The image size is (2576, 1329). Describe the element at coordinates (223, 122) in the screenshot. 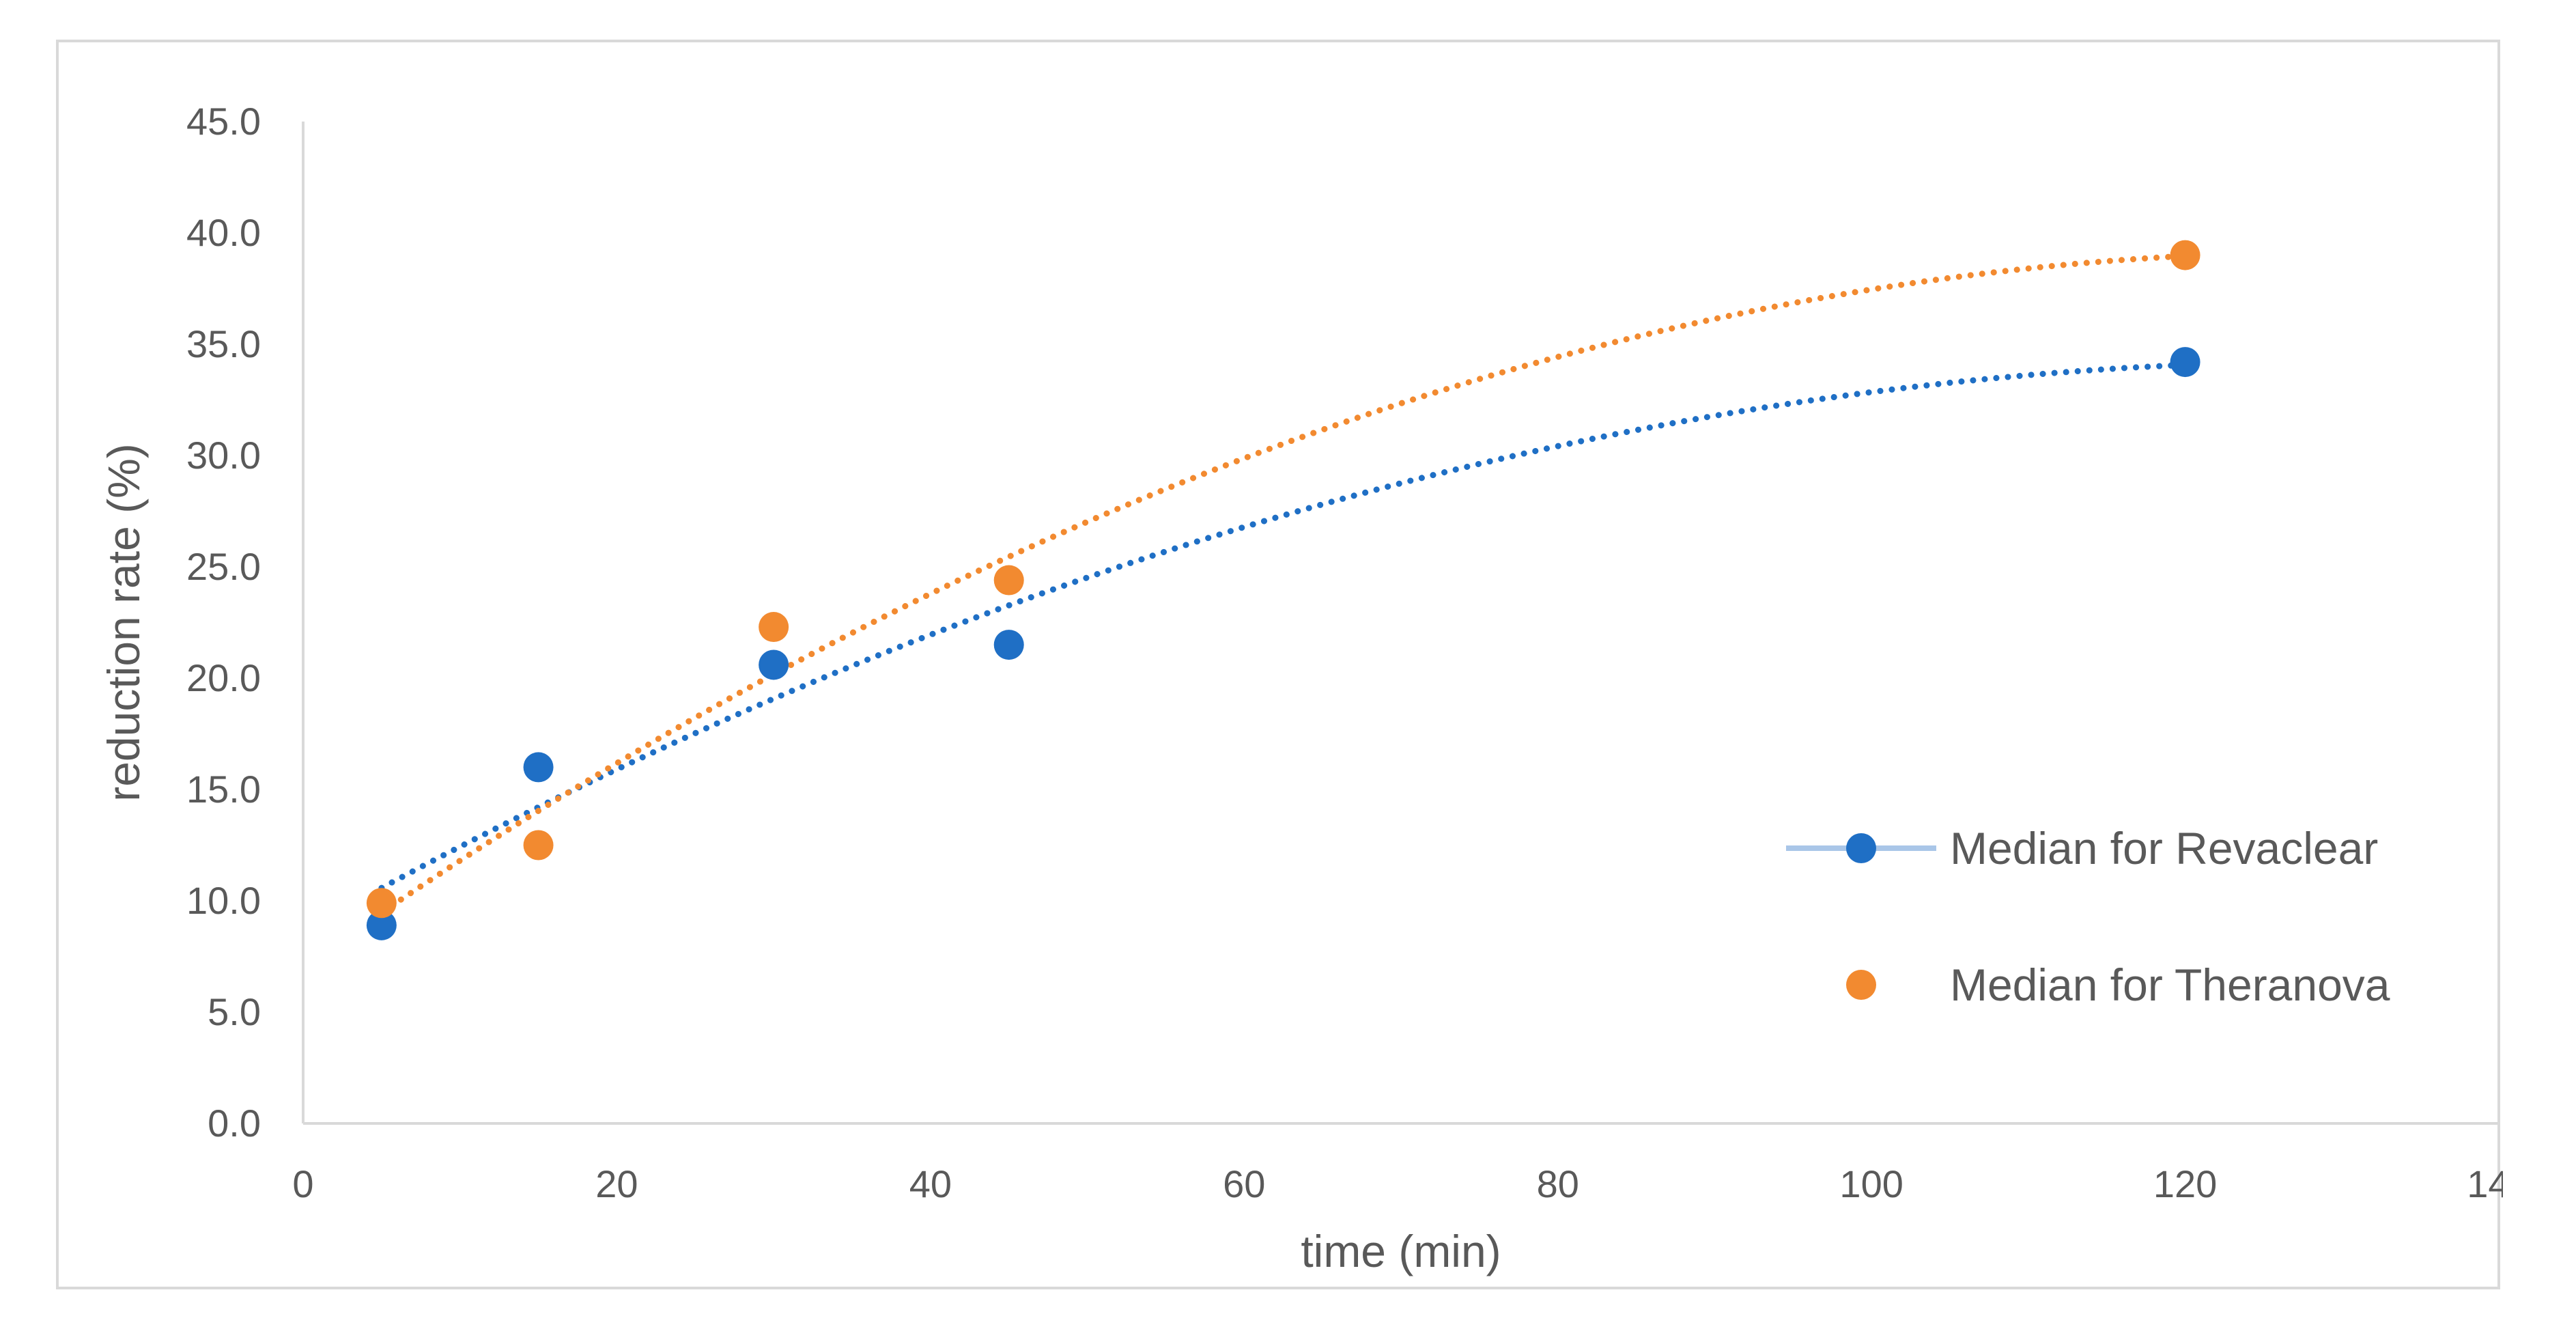

I see `y-tick-label: 45.0` at that location.